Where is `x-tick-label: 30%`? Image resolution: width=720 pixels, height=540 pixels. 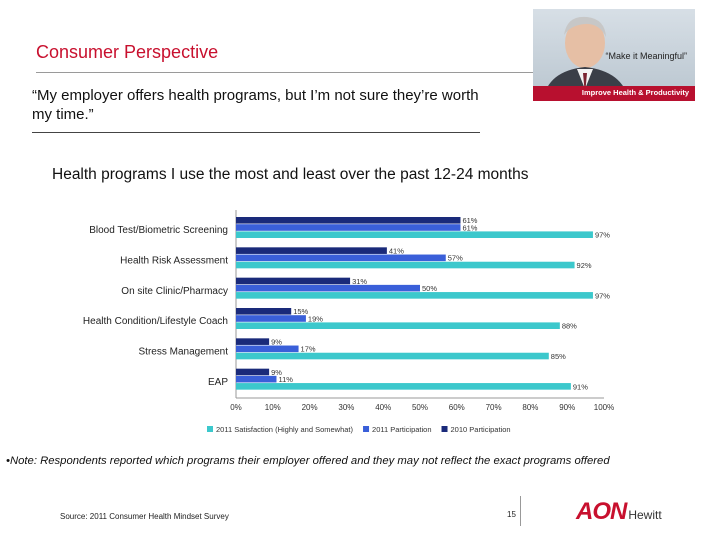
x-tick-label: 30% is located at coordinates (346, 407).